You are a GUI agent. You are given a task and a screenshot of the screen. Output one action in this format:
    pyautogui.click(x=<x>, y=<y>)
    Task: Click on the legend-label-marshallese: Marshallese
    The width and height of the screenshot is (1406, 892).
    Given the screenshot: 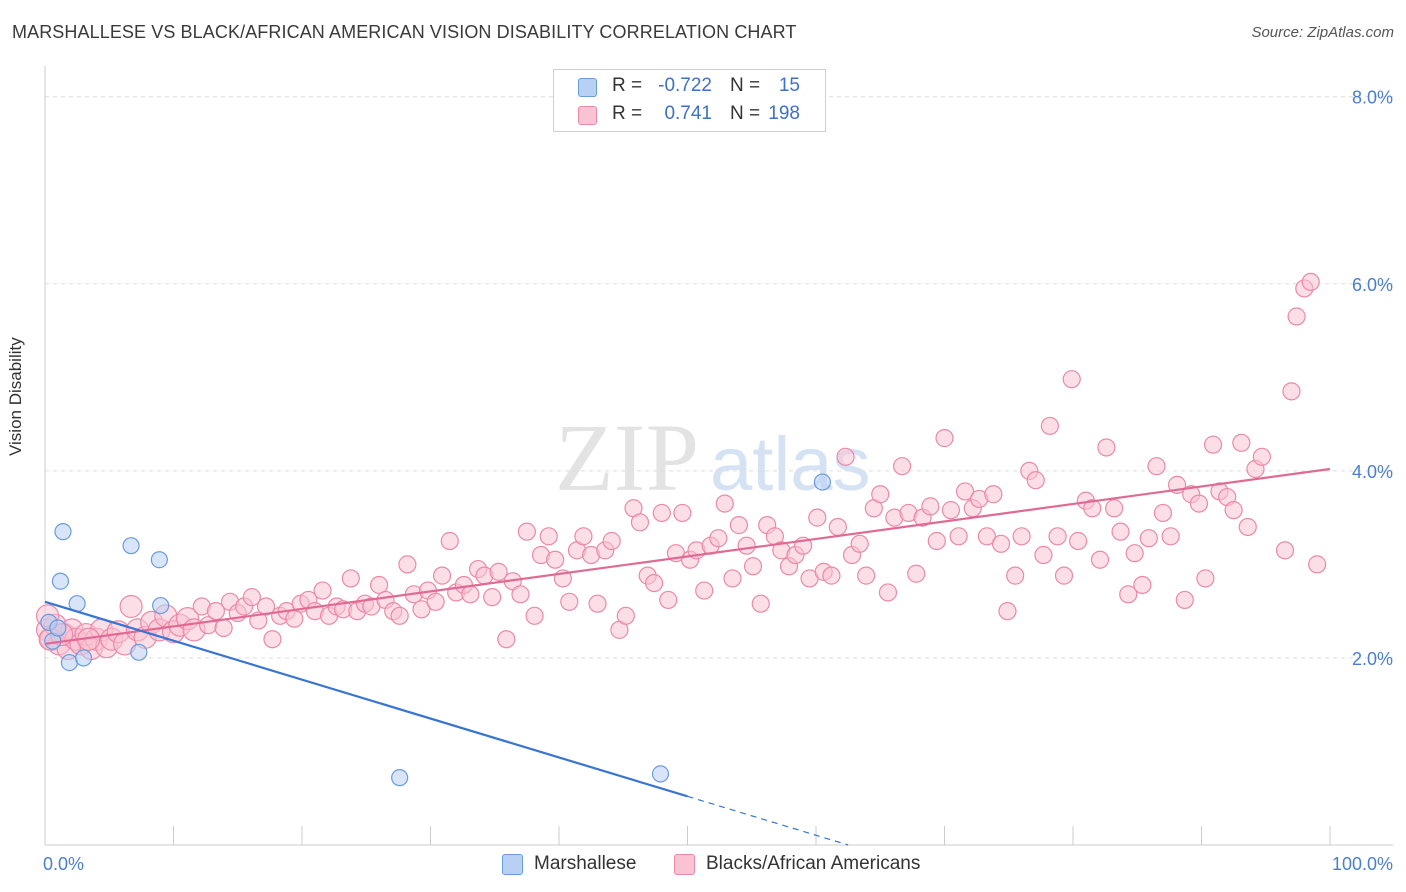 What is the action you would take?
    pyautogui.click(x=585, y=863)
    